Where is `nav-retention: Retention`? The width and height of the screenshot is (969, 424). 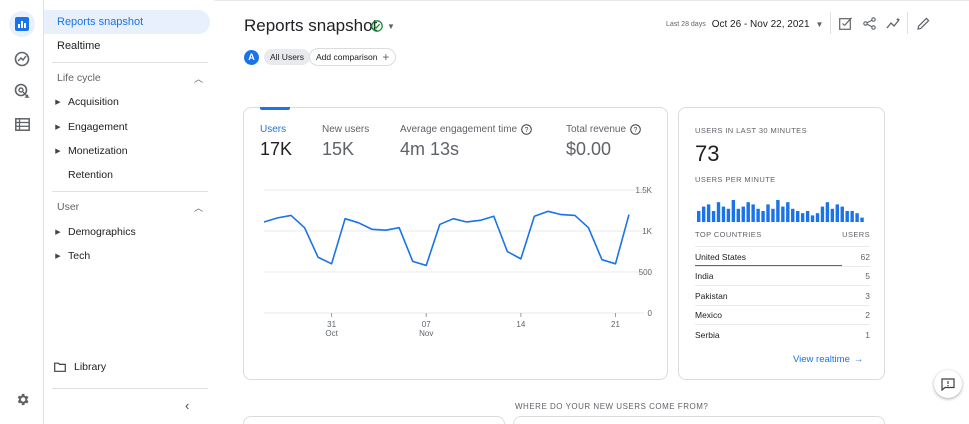
nav-retention: Retention is located at coordinates (127, 175).